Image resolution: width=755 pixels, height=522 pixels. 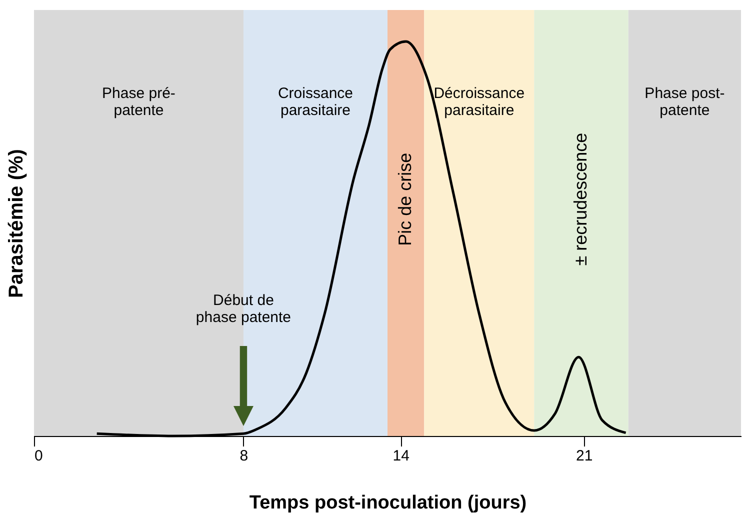 What do you see at coordinates (139, 101) in the screenshot?
I see `band-label: Phase pré- patente` at bounding box center [139, 101].